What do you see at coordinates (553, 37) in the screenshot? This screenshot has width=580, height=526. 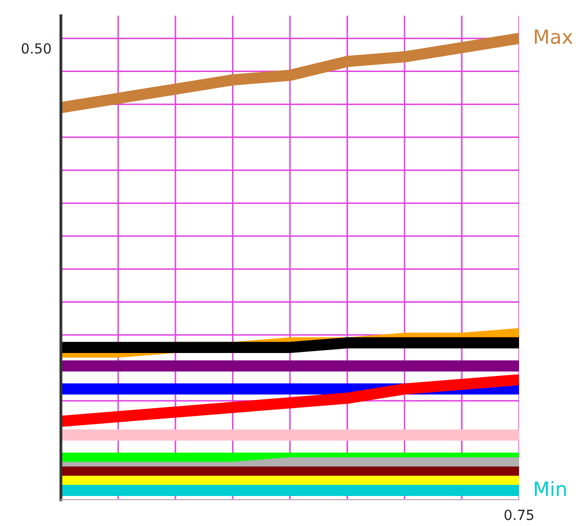 I see `series-label: Max` at bounding box center [553, 37].